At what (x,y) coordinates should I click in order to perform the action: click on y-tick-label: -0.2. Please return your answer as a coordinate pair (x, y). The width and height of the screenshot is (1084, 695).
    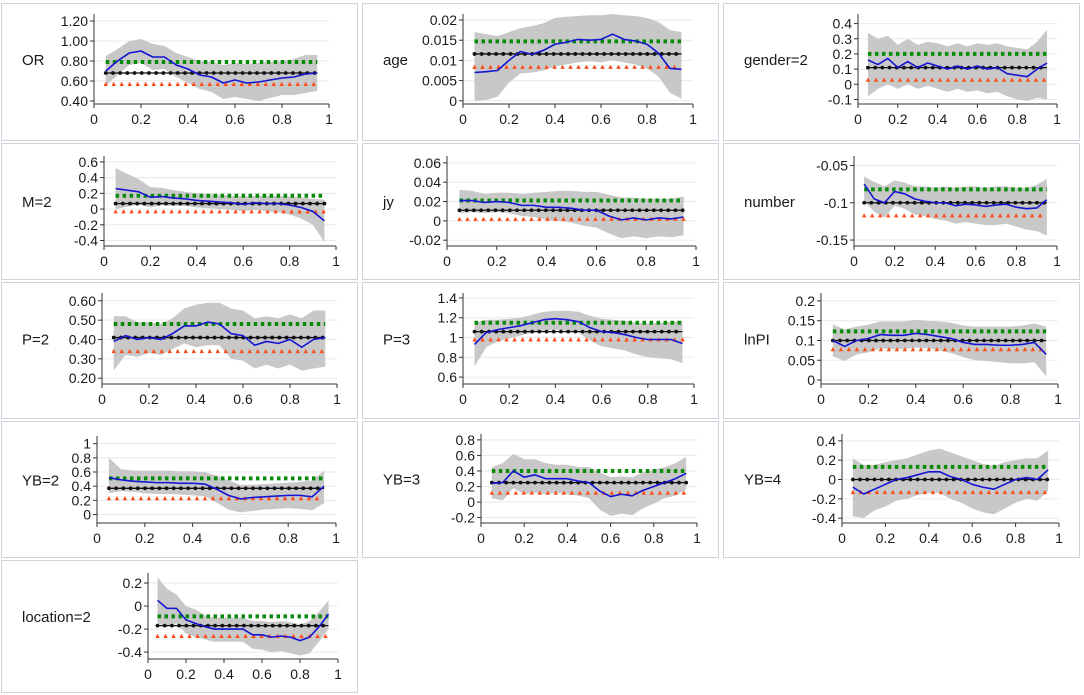
    Looking at the image, I should click on (86, 225).